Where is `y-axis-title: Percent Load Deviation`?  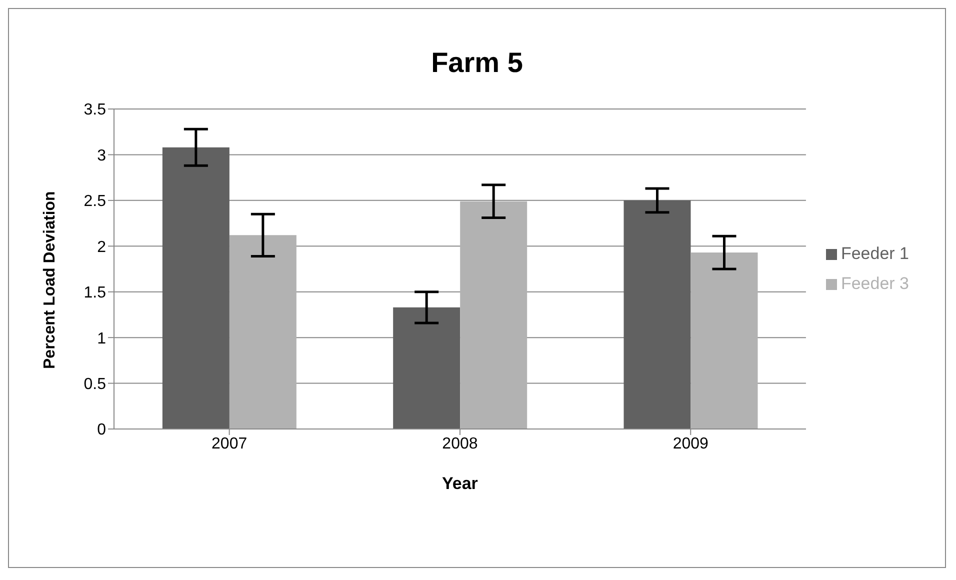 y-axis-title: Percent Load Deviation is located at coordinates (50, 280).